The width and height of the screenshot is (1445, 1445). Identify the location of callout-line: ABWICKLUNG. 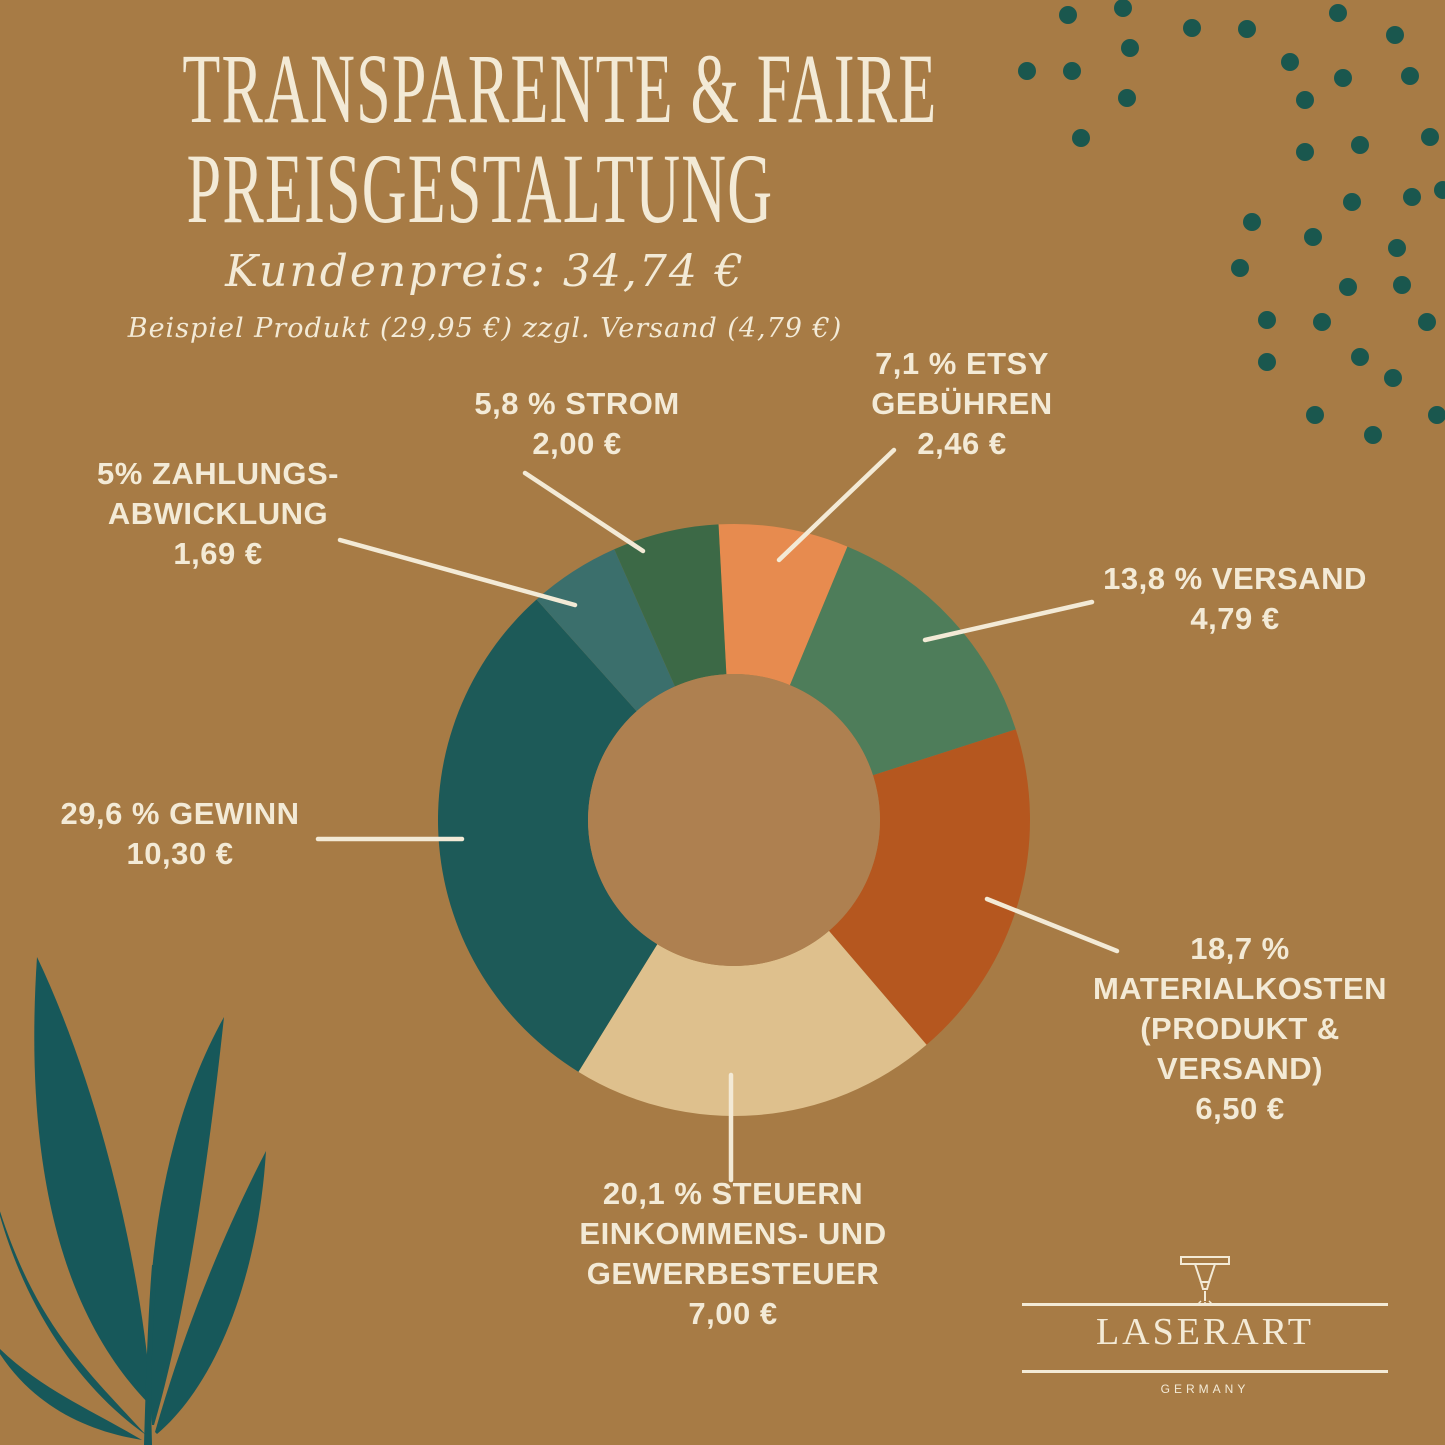
(218, 513).